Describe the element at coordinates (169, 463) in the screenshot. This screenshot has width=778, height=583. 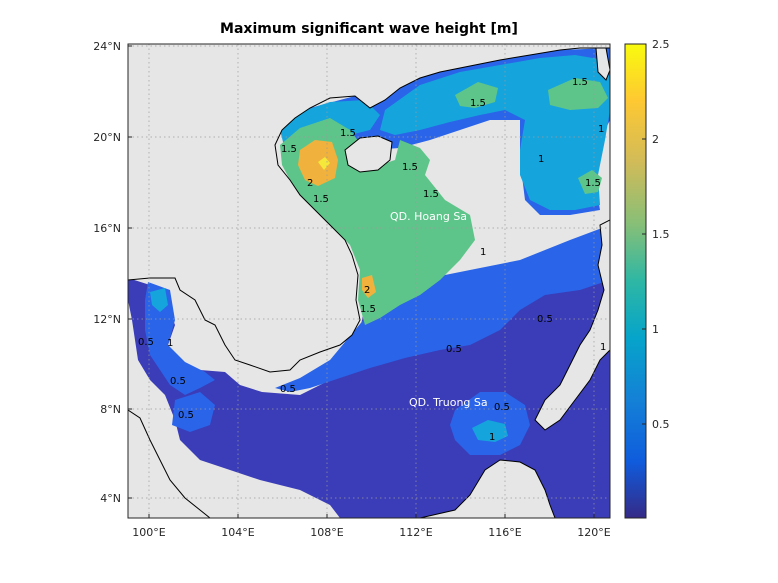
I see `land-southwest` at that location.